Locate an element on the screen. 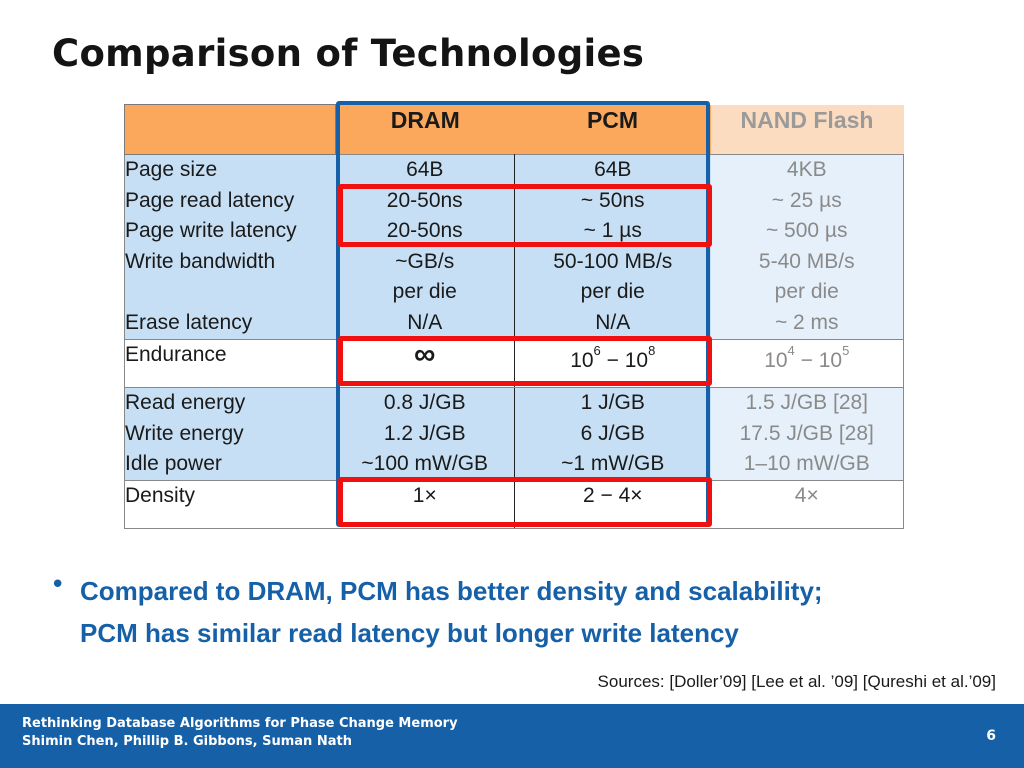  nand-value: per die is located at coordinates (806, 291).